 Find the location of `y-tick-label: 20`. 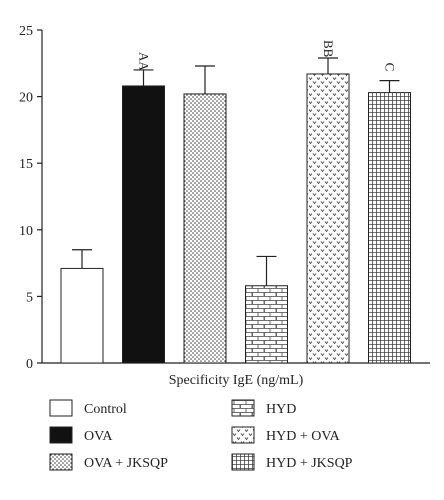

y-tick-label: 20 is located at coordinates (26, 98).